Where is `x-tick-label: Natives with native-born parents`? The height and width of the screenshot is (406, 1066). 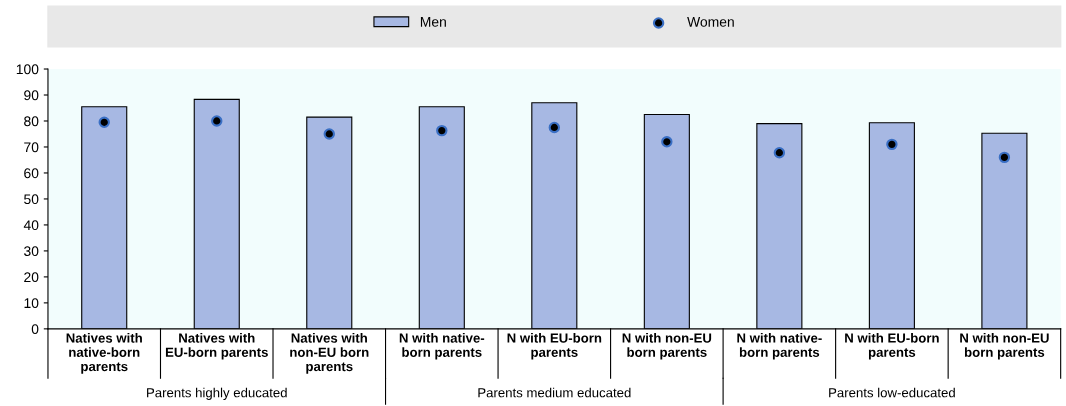
x-tick-label: Natives with native-born parents is located at coordinates (104, 353).